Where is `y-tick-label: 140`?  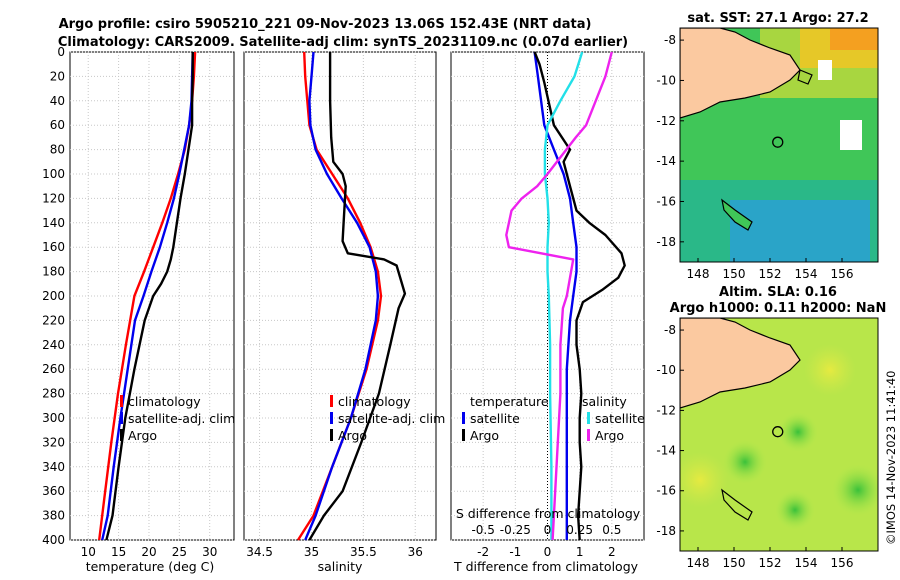 y-tick-label: 140 is located at coordinates (53, 223).